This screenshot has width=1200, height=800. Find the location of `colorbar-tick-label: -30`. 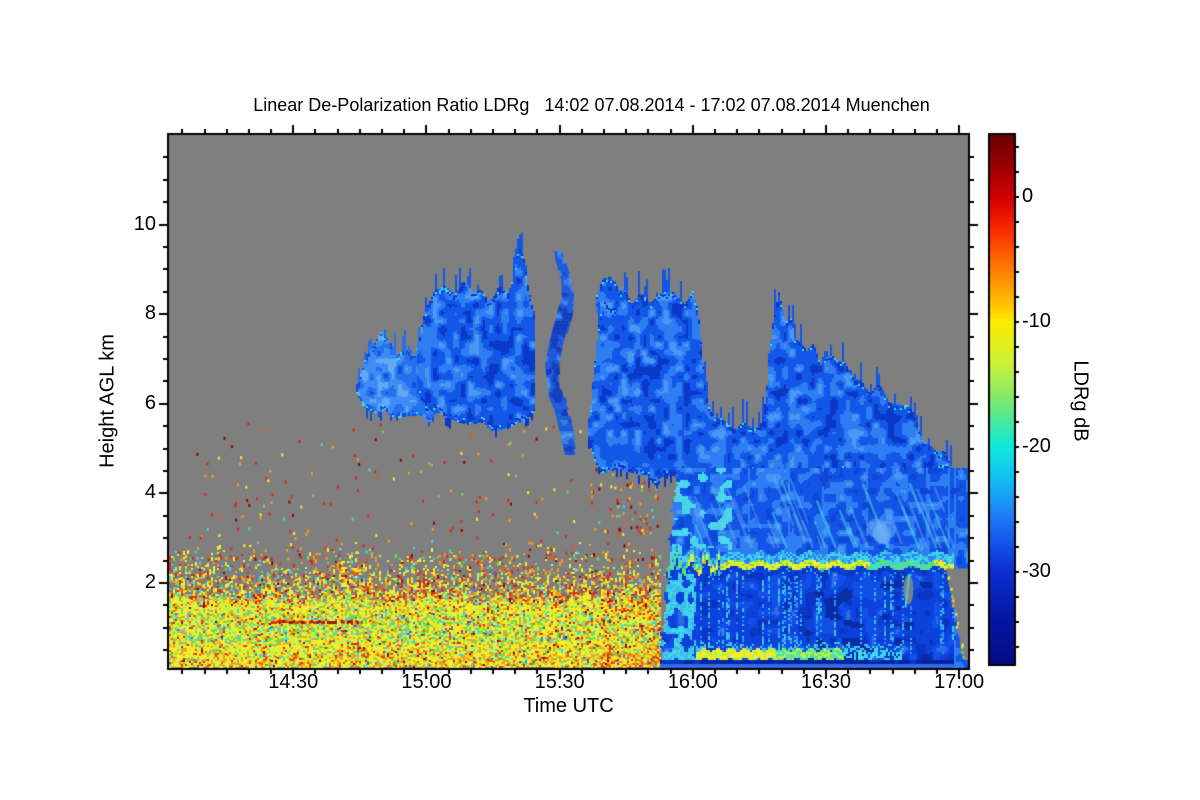

colorbar-tick-label: -30 is located at coordinates (1036, 570).